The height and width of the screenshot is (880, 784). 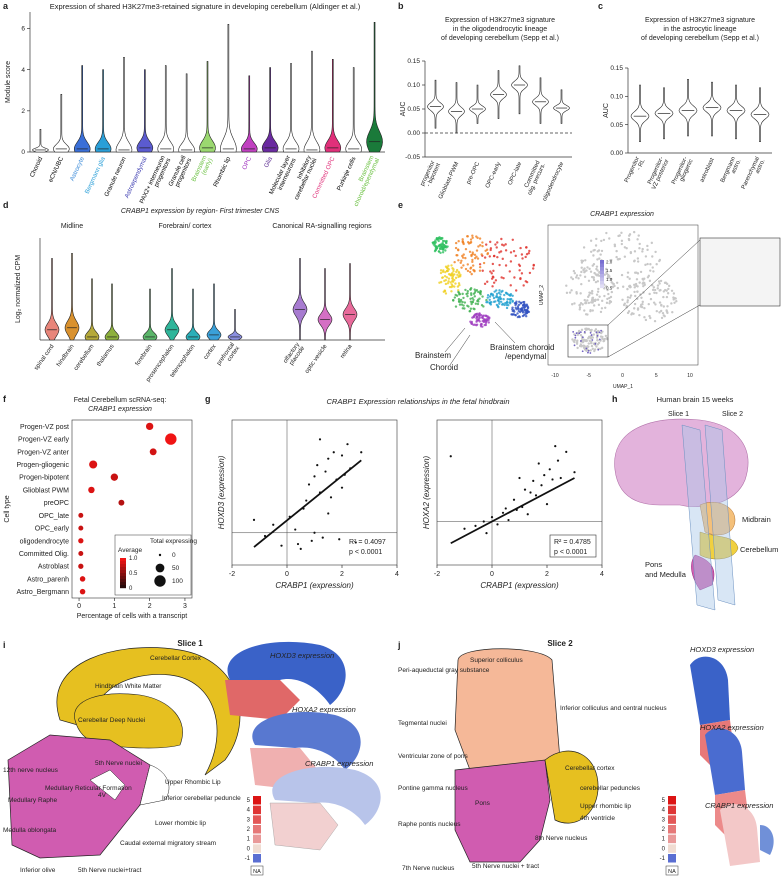 What do you see at coordinates (56, 503) in the screenshot?
I see `y-tick-label: preOPC` at bounding box center [56, 503].